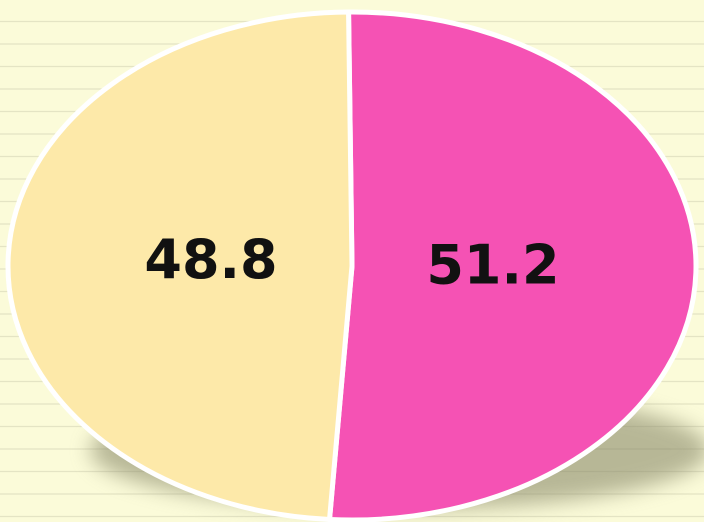 Image resolution: width=704 pixels, height=522 pixels. What do you see at coordinates (210, 259) in the screenshot?
I see `data-label: 48.8` at bounding box center [210, 259].